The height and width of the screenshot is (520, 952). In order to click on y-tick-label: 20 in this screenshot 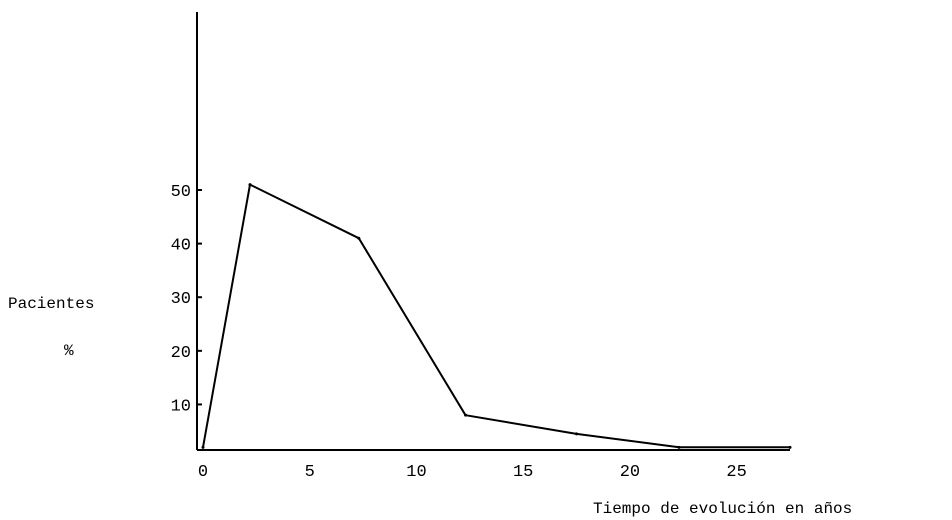, I will do `click(181, 353)`.